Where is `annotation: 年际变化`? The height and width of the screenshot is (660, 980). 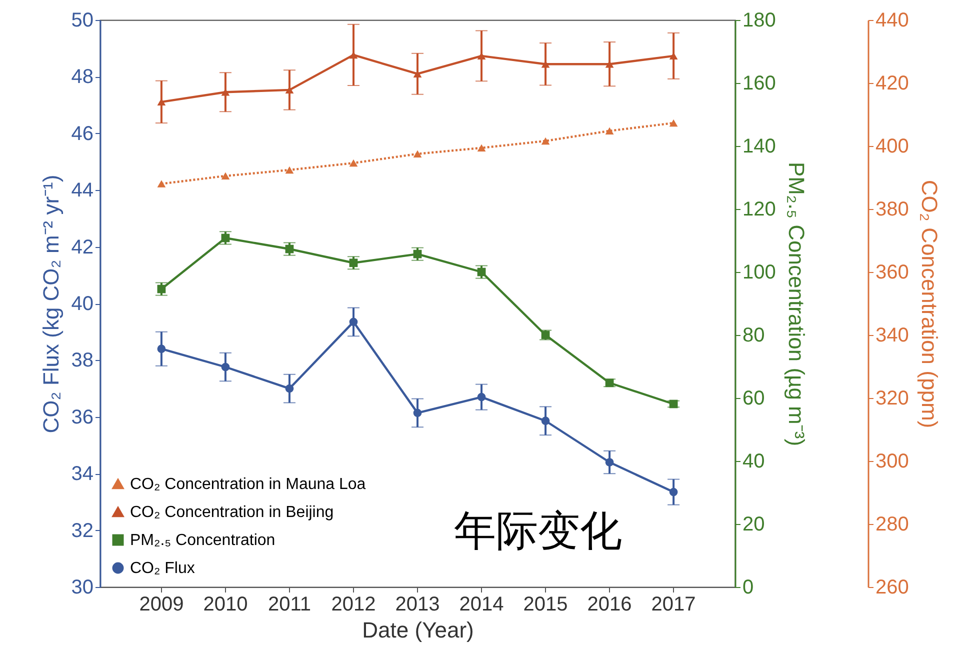
annotation: 年际变化 is located at coordinates (538, 530).